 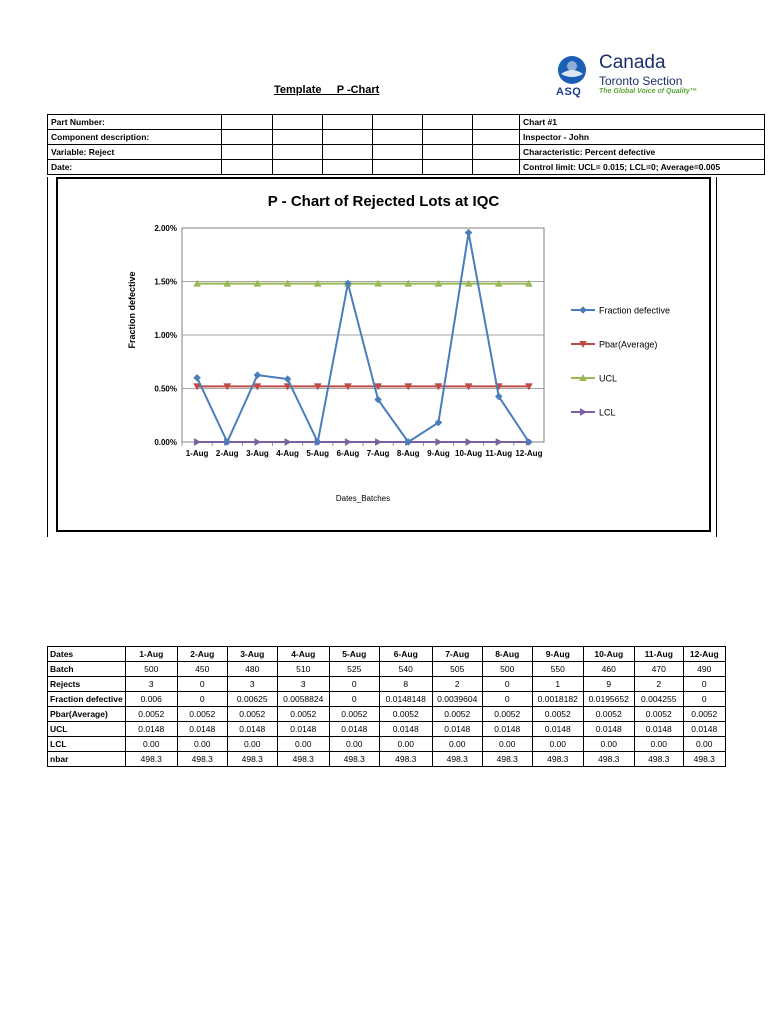 What do you see at coordinates (86, 699) in the screenshot?
I see `row-label: Fraction defective` at bounding box center [86, 699].